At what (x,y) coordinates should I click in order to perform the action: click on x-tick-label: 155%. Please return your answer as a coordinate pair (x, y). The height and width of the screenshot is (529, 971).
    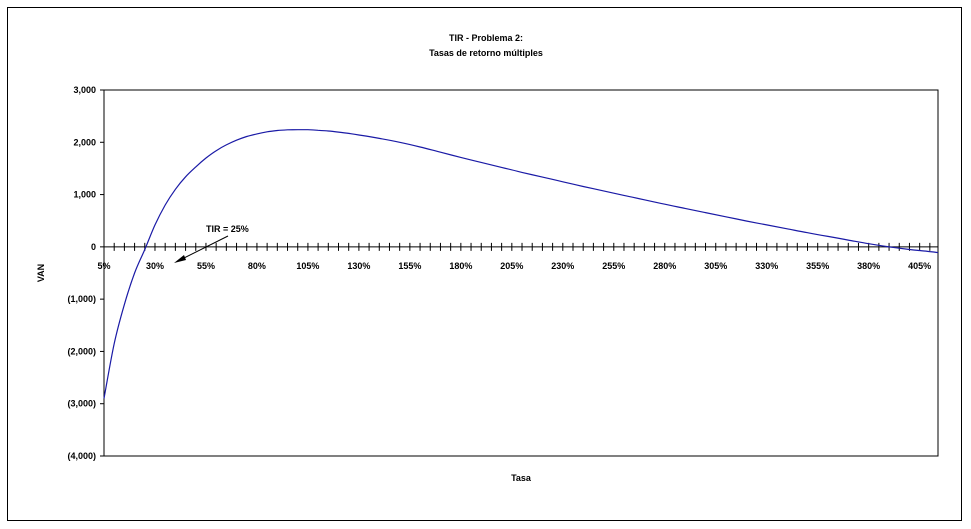
    Looking at the image, I should click on (409, 266).